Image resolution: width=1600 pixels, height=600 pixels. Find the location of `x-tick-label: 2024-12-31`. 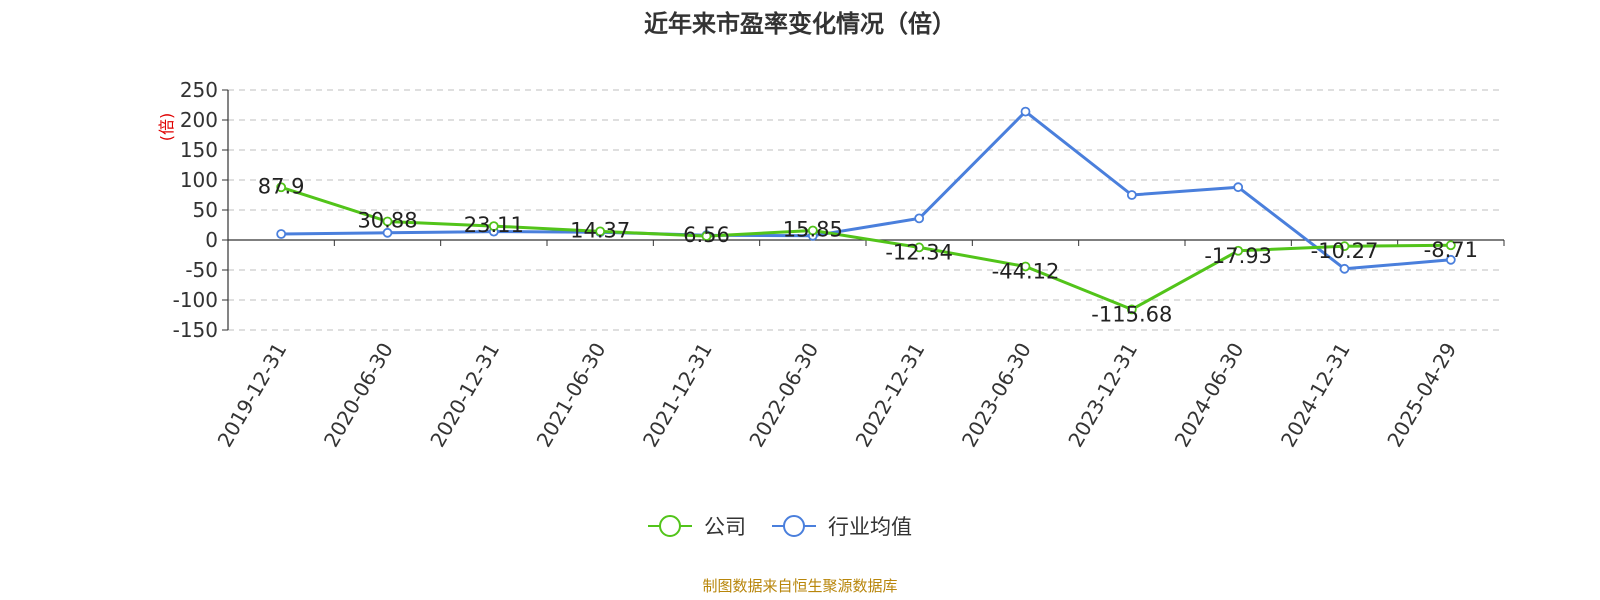

x-tick-label: 2024-12-31 is located at coordinates (1315, 395).